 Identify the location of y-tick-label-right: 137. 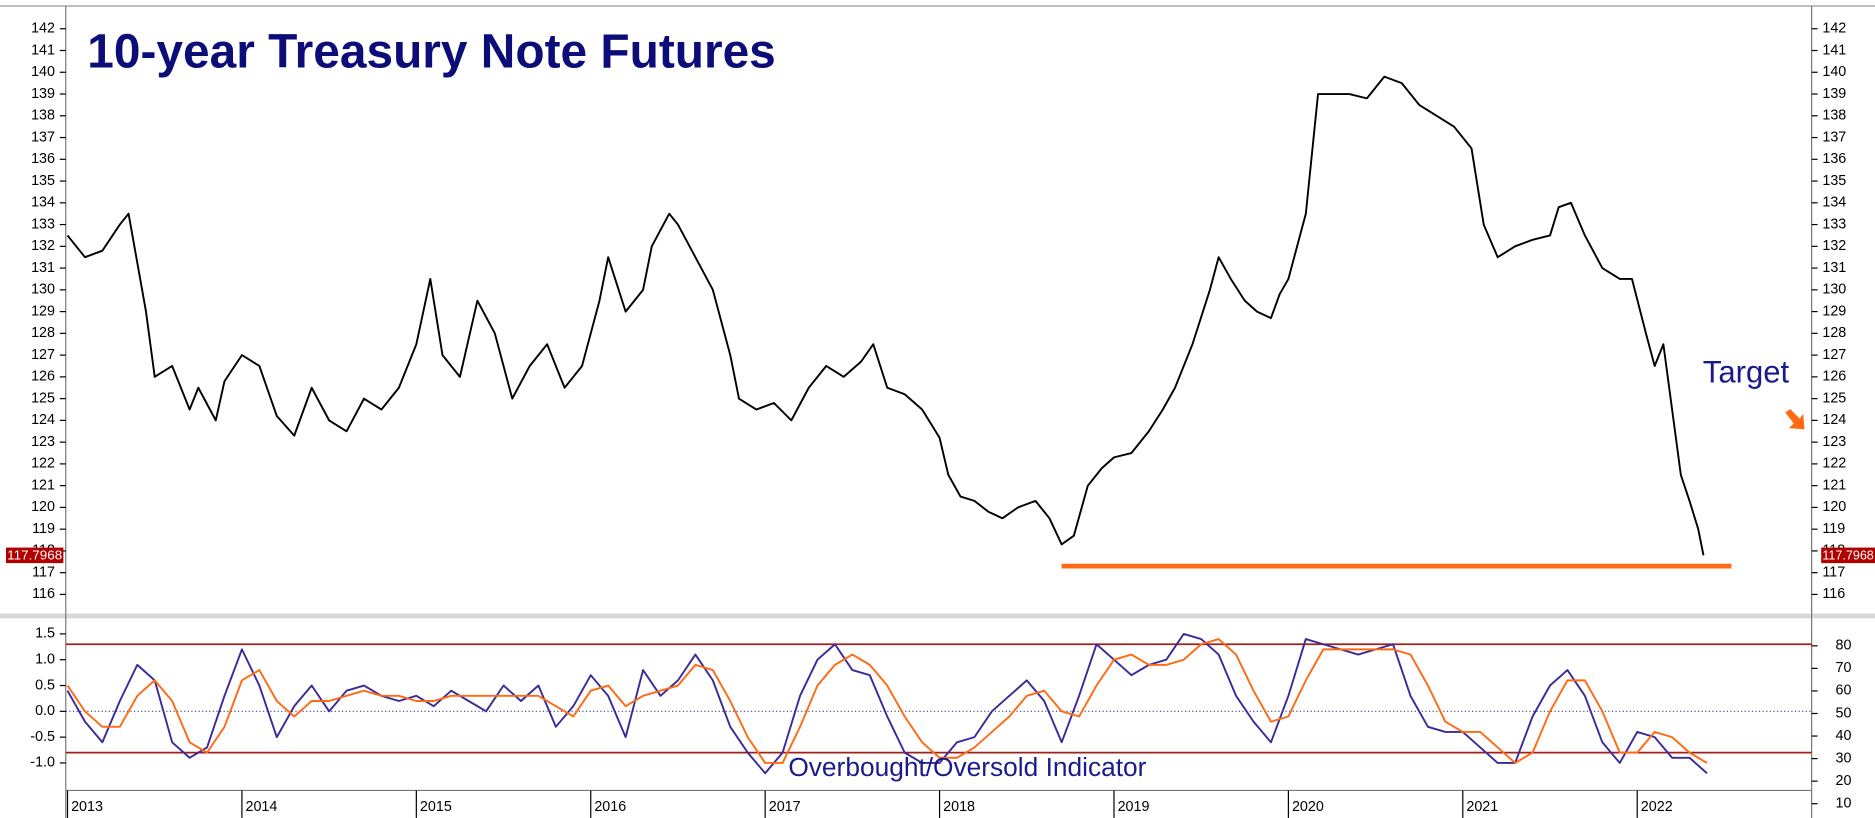
(1834, 137).